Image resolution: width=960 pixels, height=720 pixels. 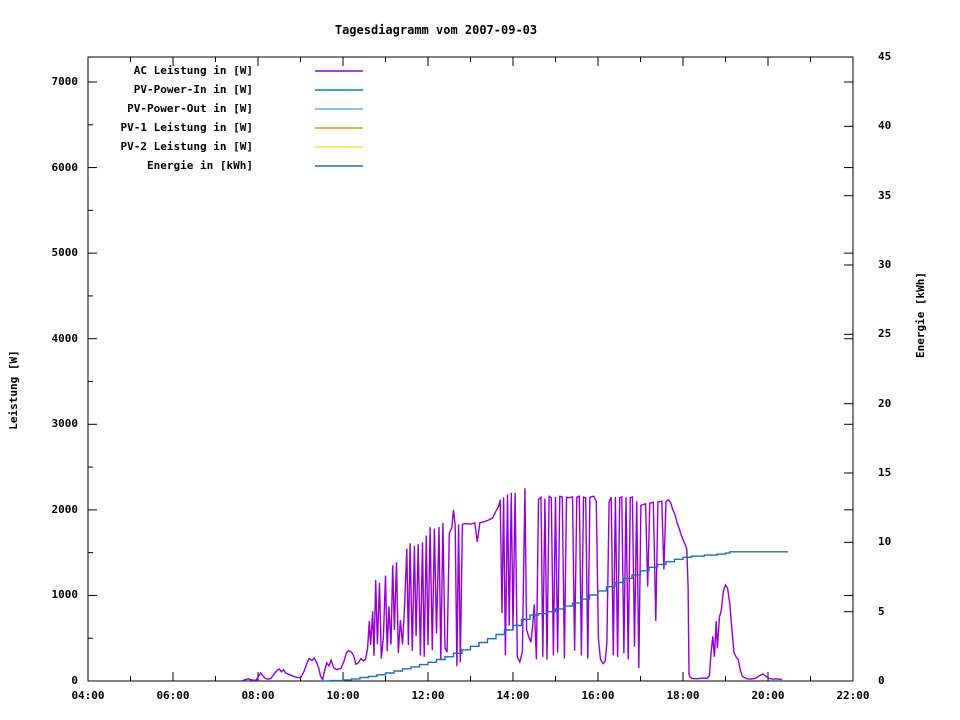 I want to click on x-tick-label: 08:00, so click(x=258, y=695).